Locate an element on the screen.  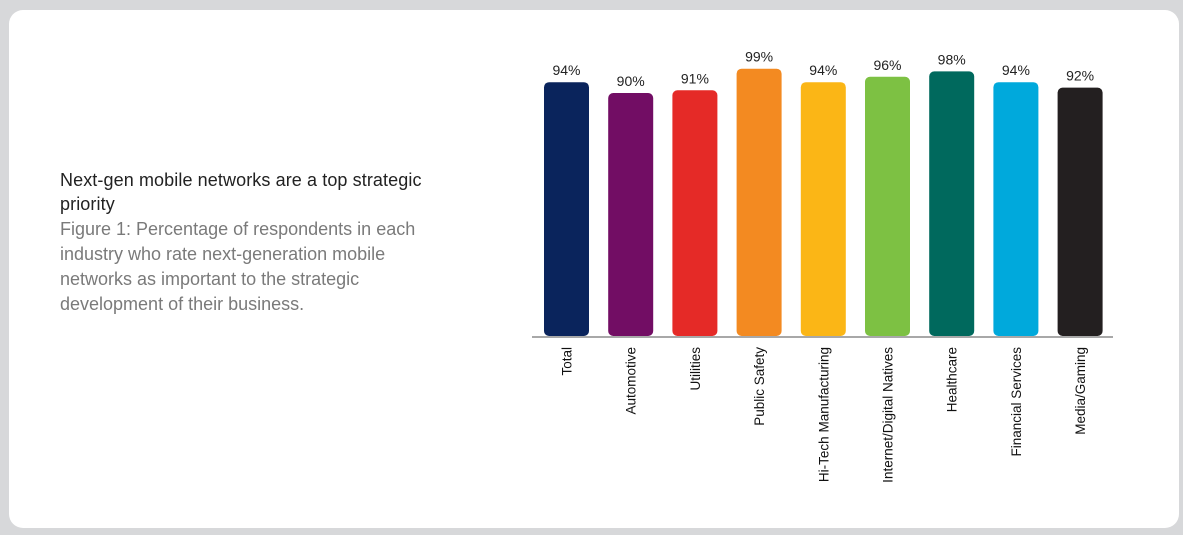
value-label: 96% is located at coordinates (887, 65).